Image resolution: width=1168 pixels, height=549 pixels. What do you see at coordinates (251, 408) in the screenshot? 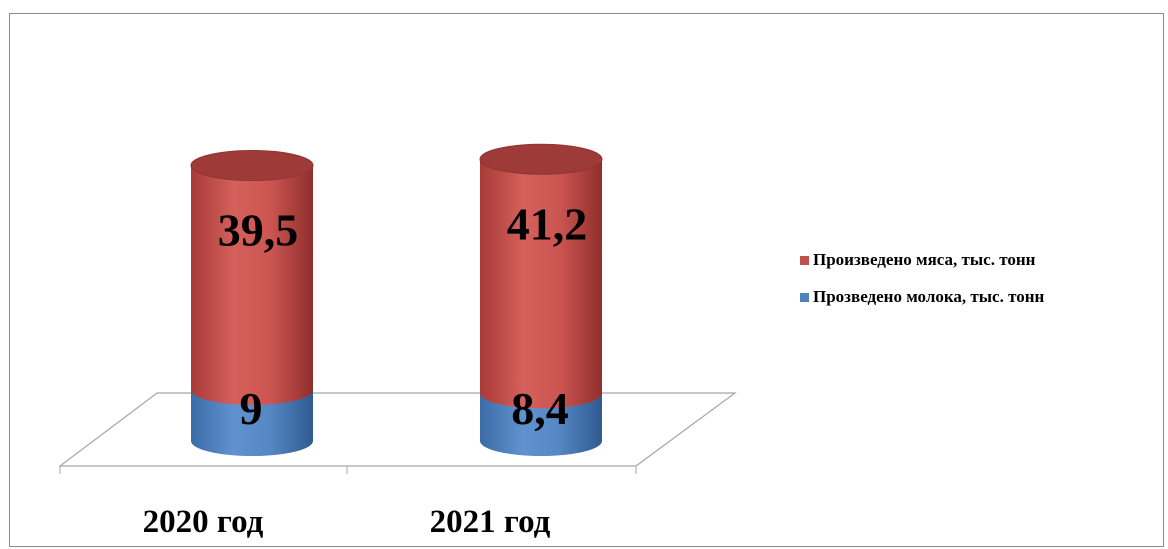
I see `data-label-milk-0: 9` at bounding box center [251, 408].